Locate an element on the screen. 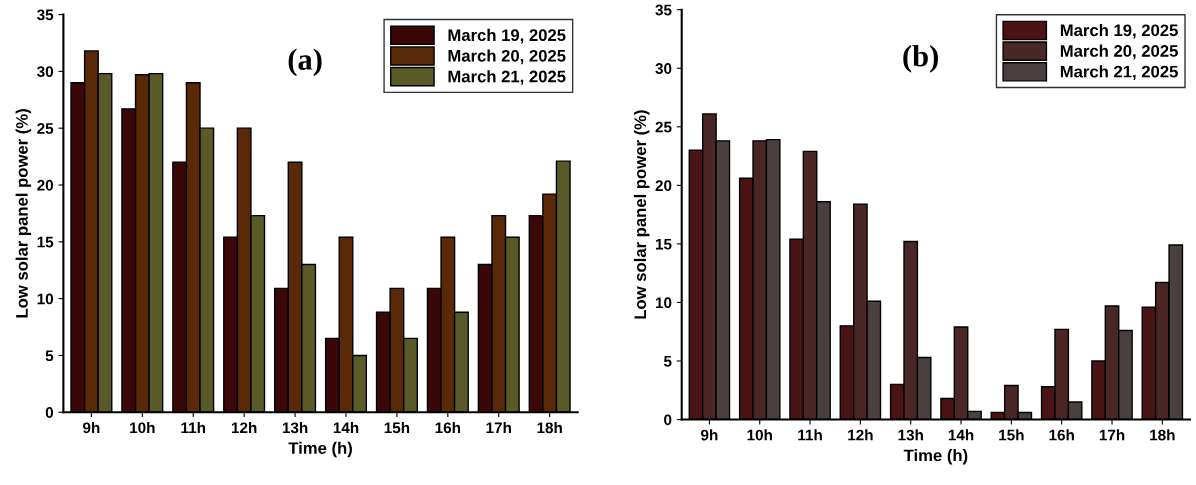 The height and width of the screenshot is (485, 1196). annotation: (a) is located at coordinates (305, 62).